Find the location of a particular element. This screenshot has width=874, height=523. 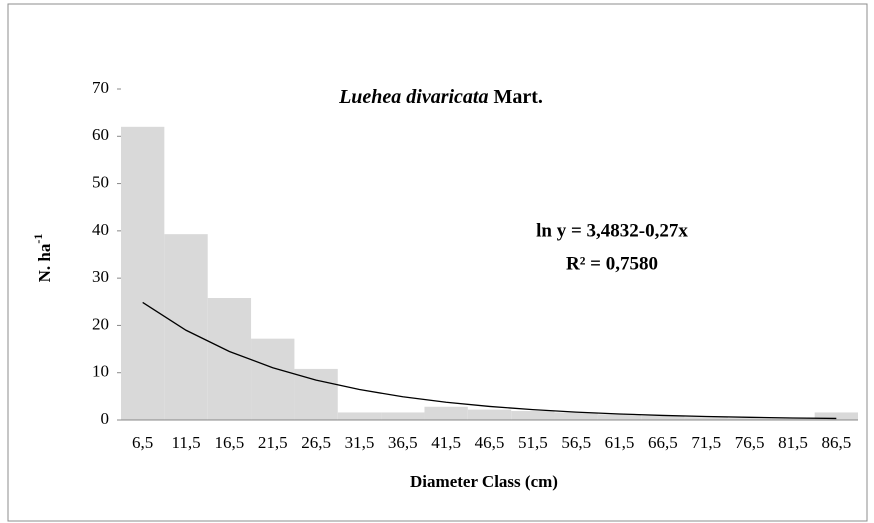

x-tick-label: 26,5 is located at coordinates (316, 442).